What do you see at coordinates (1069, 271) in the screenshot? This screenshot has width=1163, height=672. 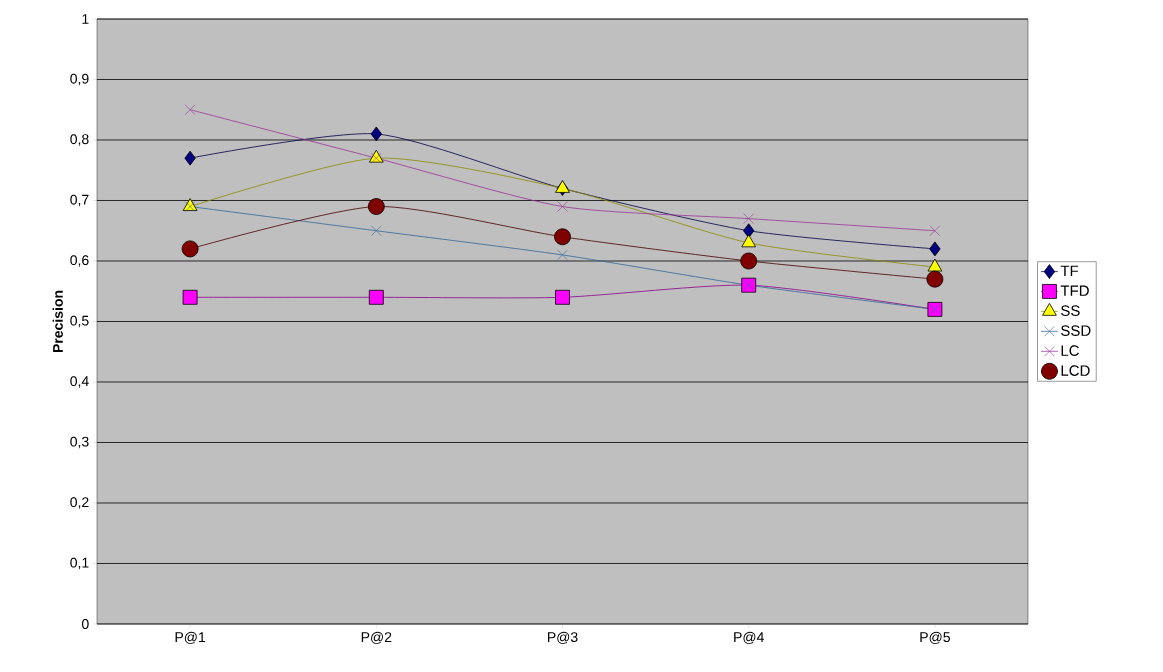 I see `legend-label: TF` at bounding box center [1069, 271].